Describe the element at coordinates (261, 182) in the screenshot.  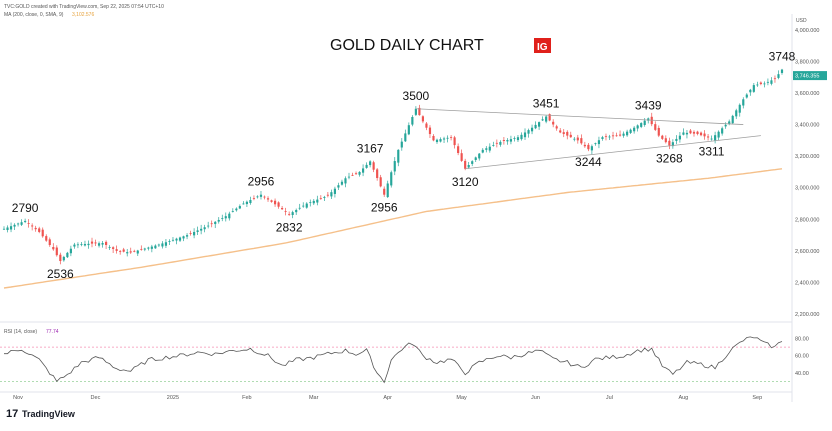
I see `price-annotation: 2956` at that location.